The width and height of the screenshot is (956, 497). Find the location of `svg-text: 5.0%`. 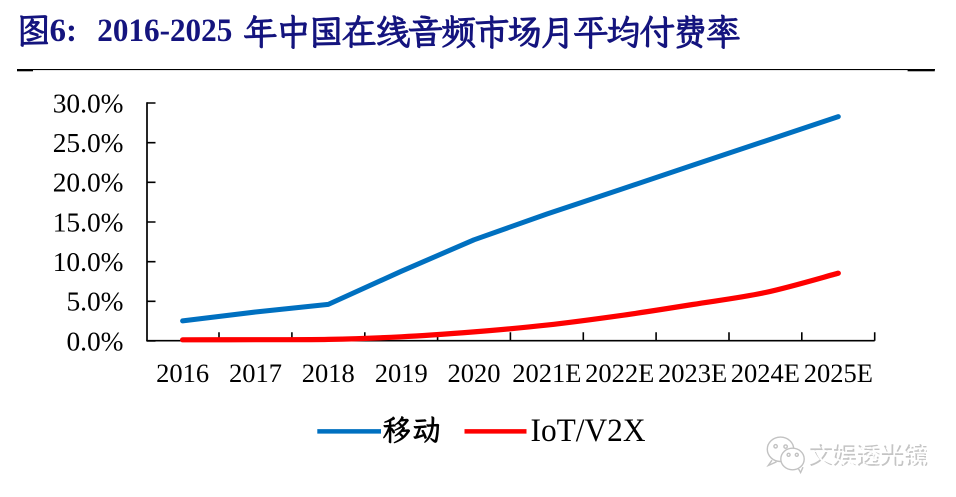

svg-text: 5.0% is located at coordinates (94, 302).